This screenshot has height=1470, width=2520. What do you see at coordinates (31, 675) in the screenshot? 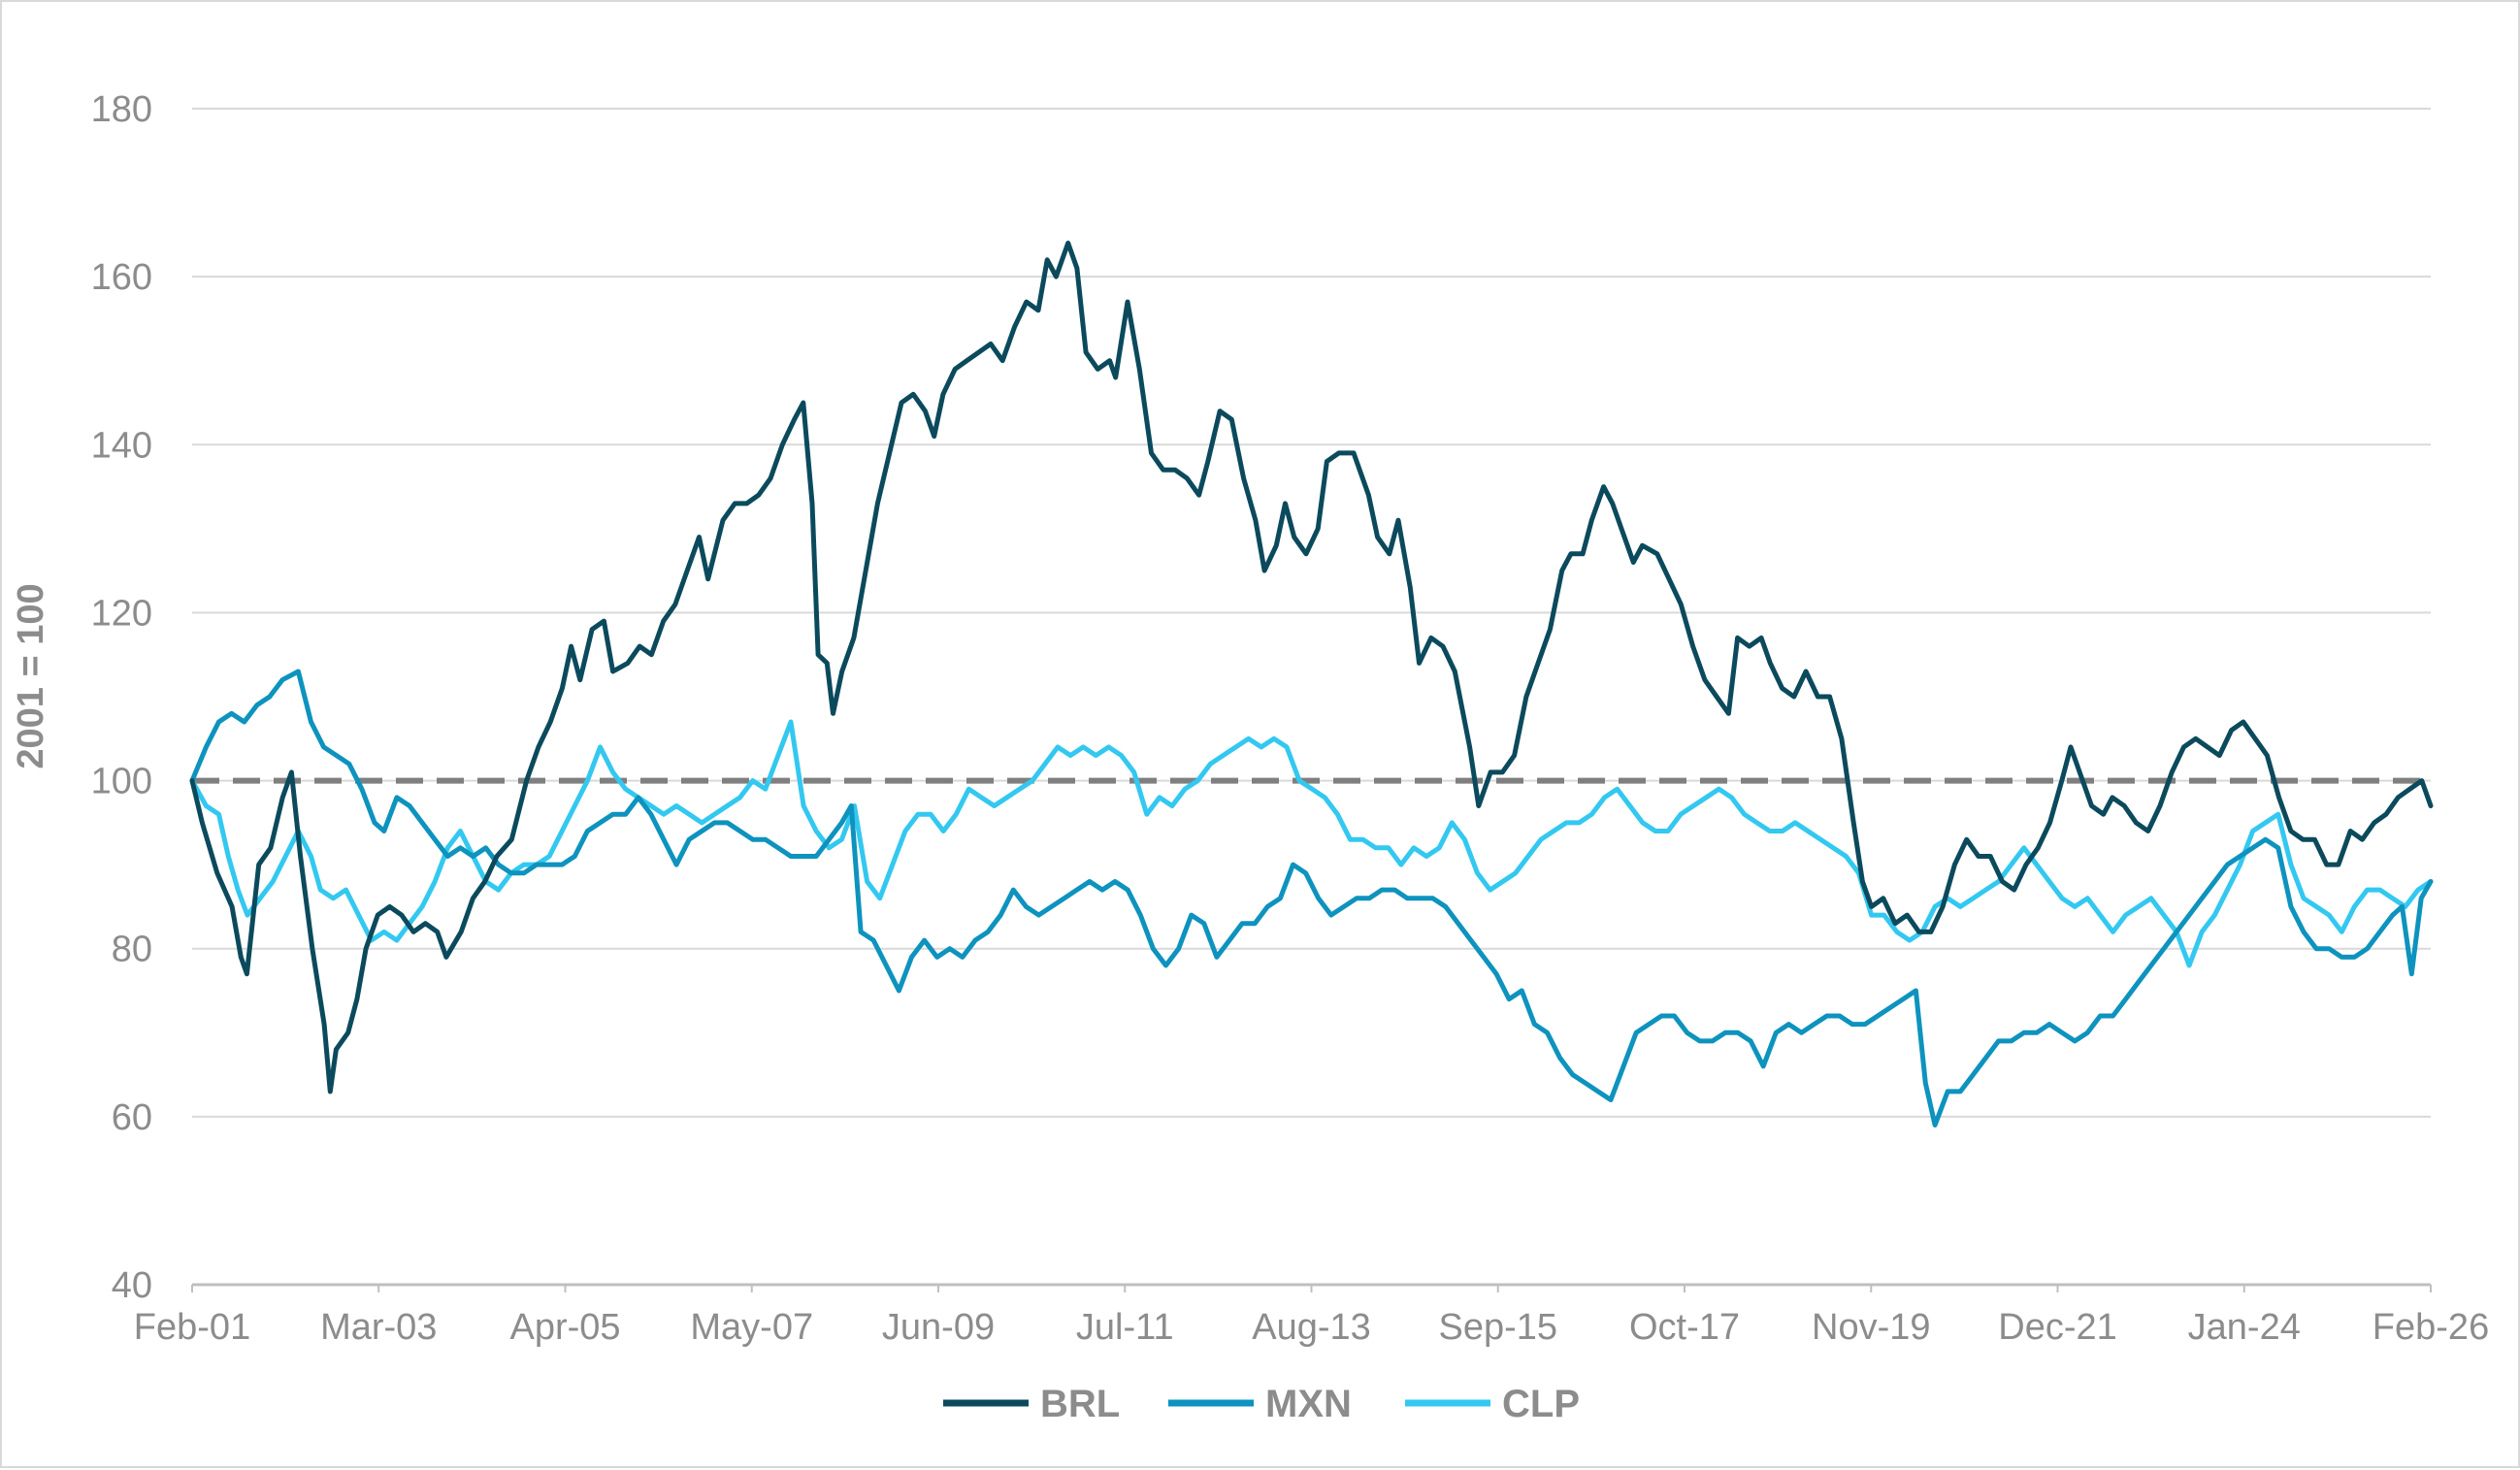
I see `y-axis-title: 2001 = 100` at bounding box center [31, 675].